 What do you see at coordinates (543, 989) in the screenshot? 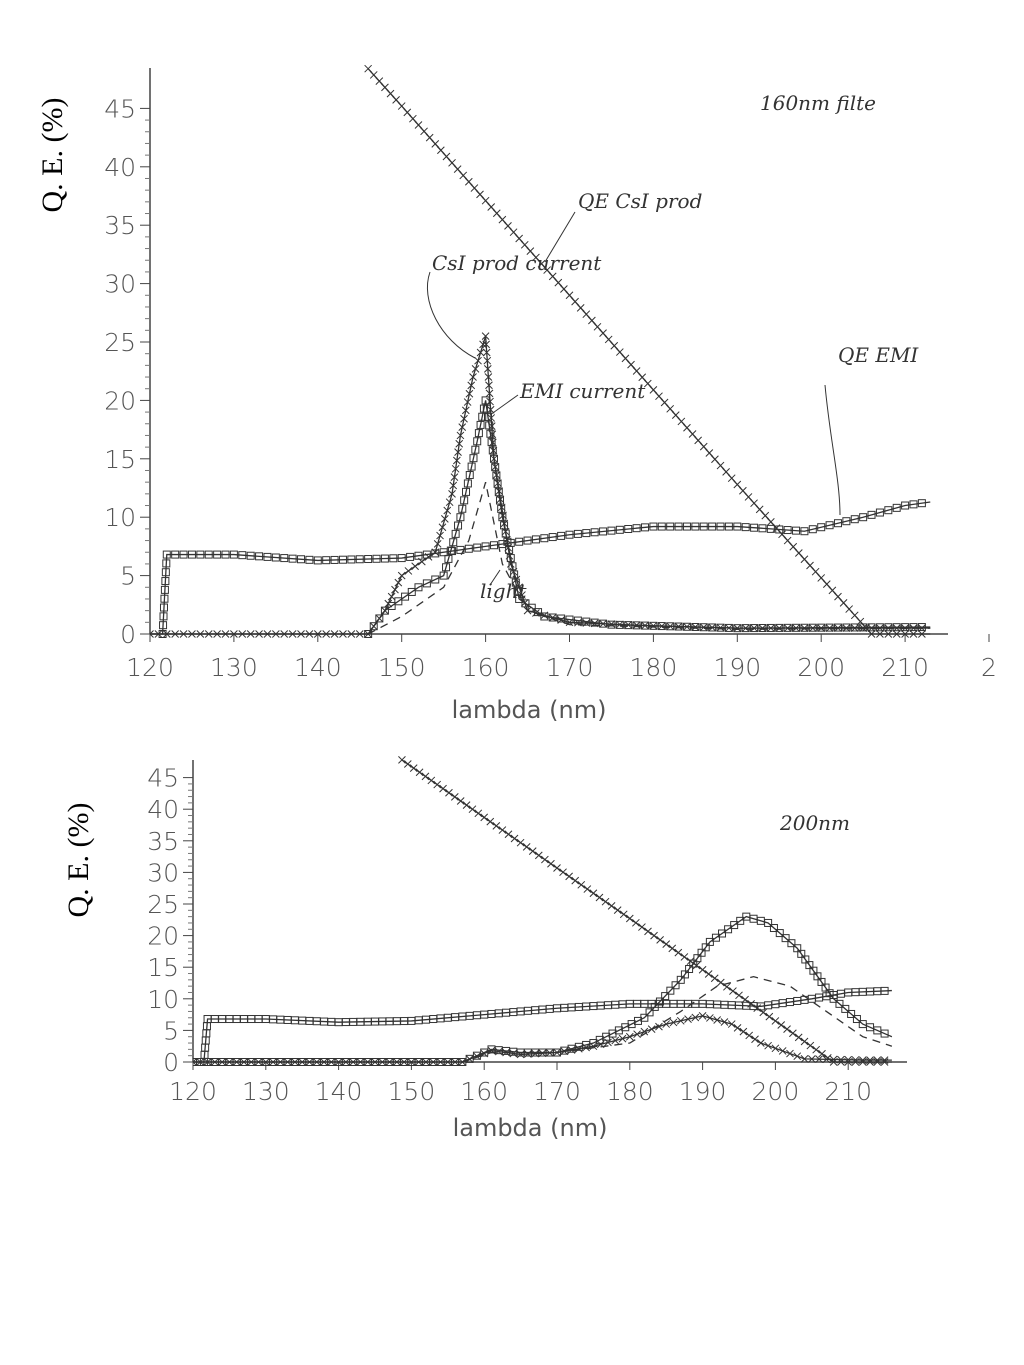
I see `series-line-emi-current` at bounding box center [543, 989].